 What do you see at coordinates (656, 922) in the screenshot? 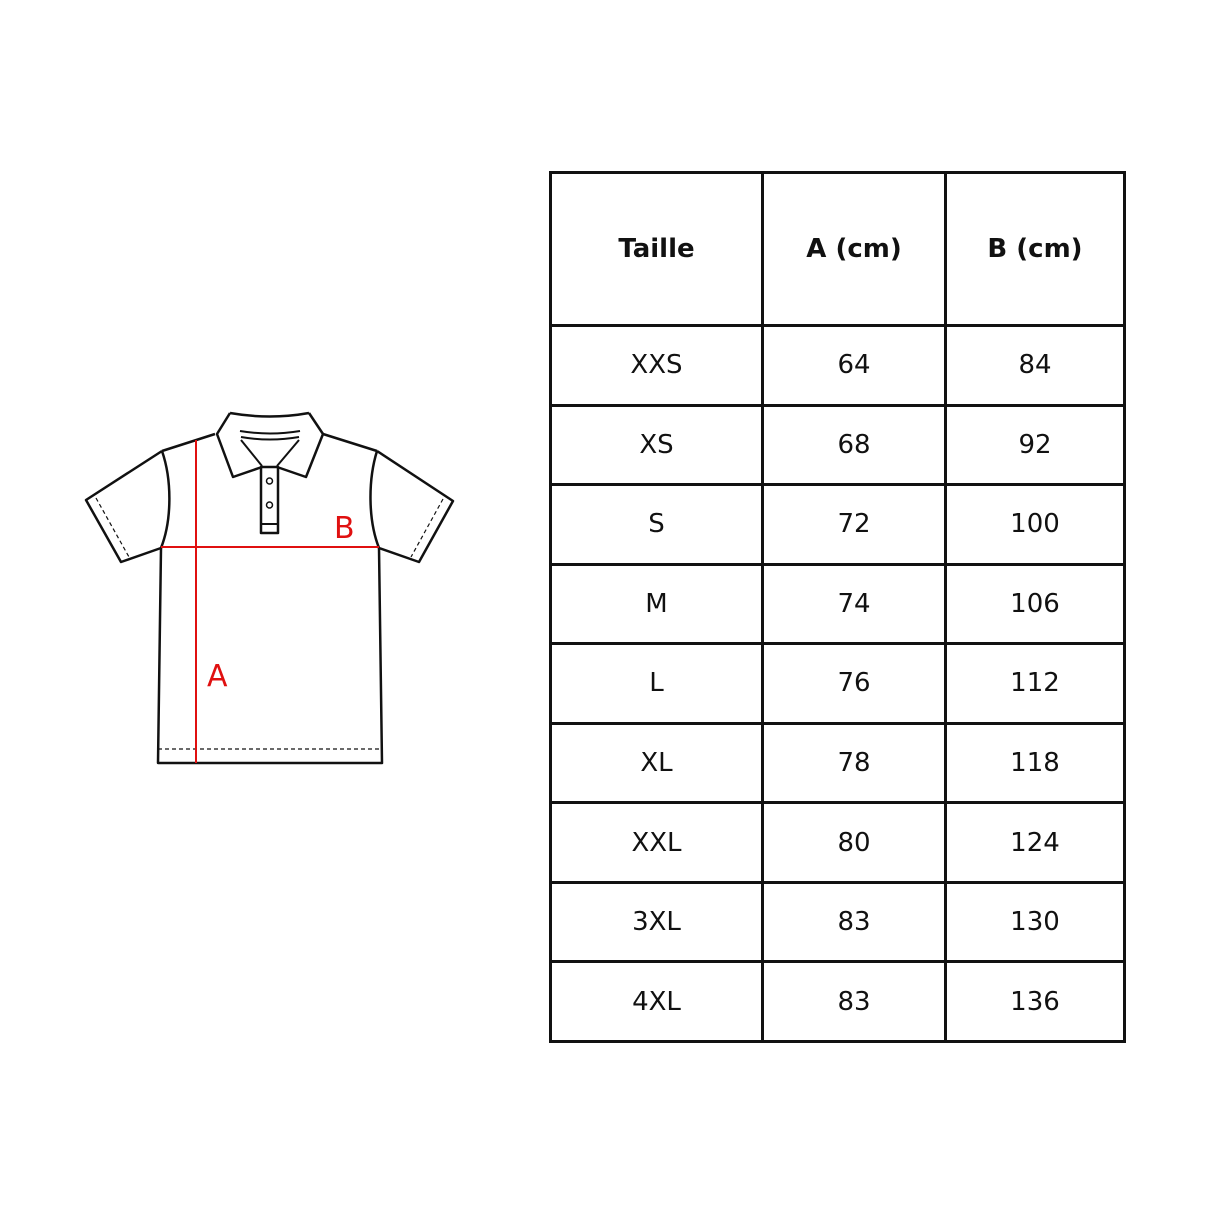
I see `cell-size: 3XL` at bounding box center [656, 922].